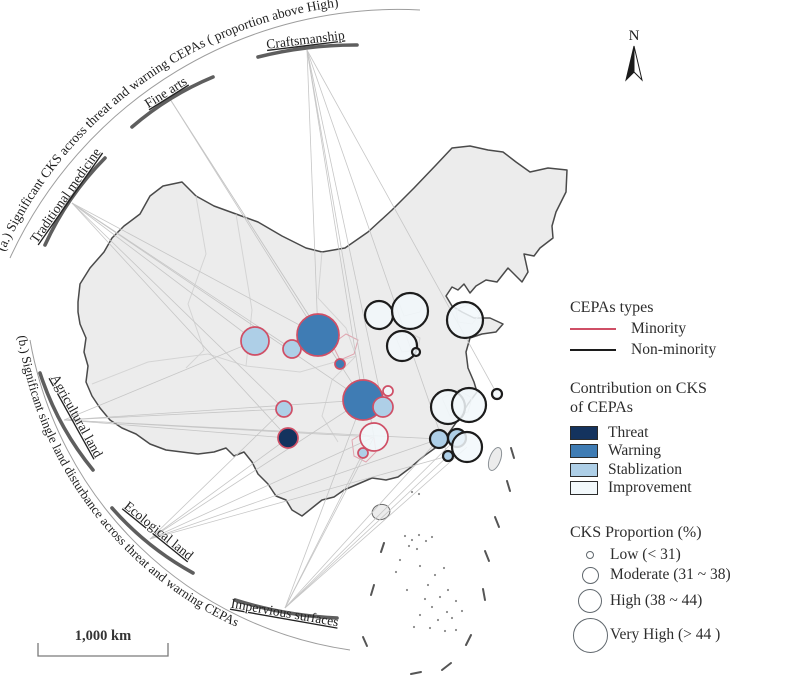  What do you see at coordinates (152, 540) in the screenshot?
I see `bar-ecological-land` at bounding box center [152, 540].